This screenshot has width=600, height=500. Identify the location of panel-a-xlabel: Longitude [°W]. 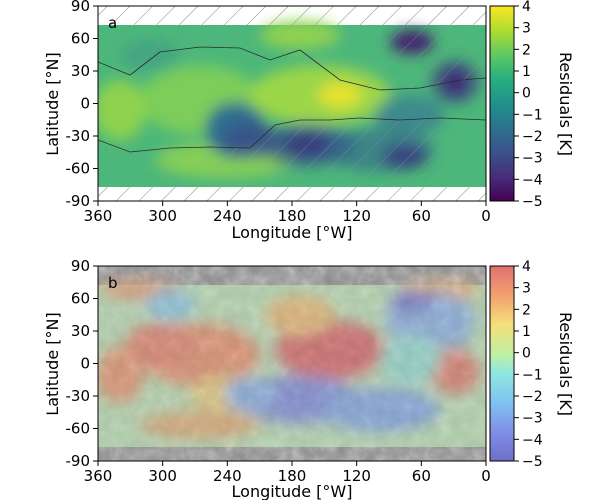
(292, 232).